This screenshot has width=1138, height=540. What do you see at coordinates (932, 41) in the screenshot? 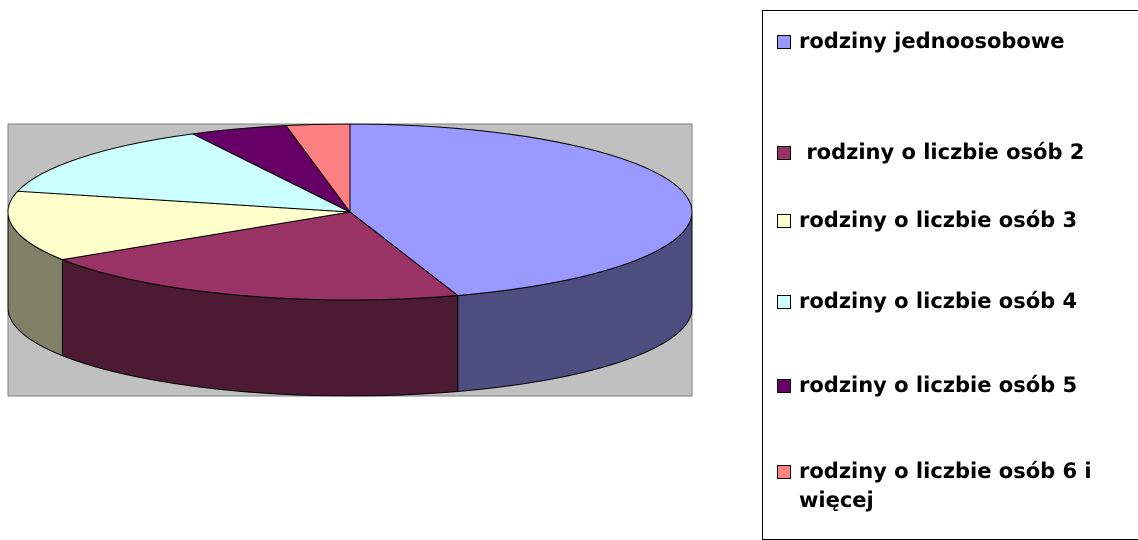
I see `legend-label: rodziny jednoosobowe` at bounding box center [932, 41].